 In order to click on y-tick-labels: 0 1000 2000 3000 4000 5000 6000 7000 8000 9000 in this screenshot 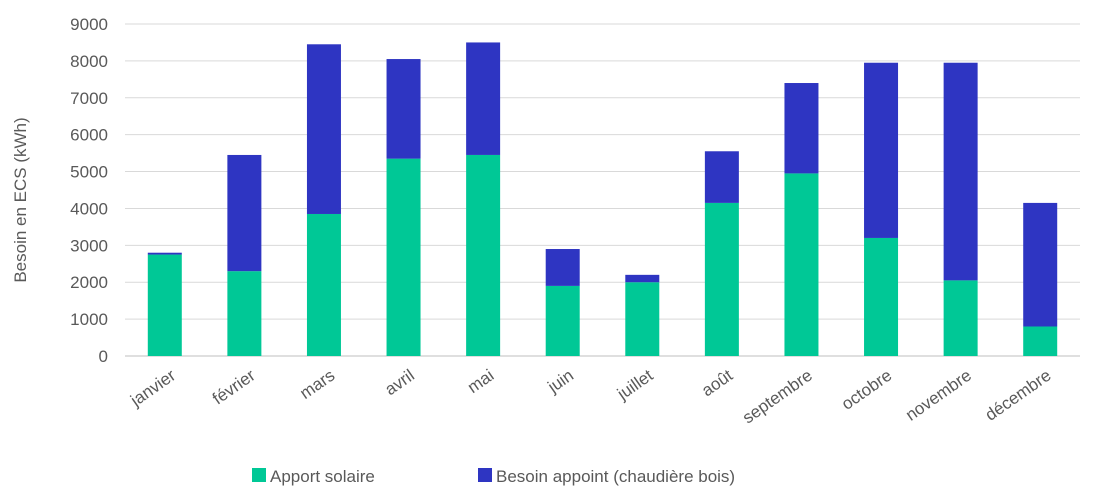, I will do `click(89, 190)`.